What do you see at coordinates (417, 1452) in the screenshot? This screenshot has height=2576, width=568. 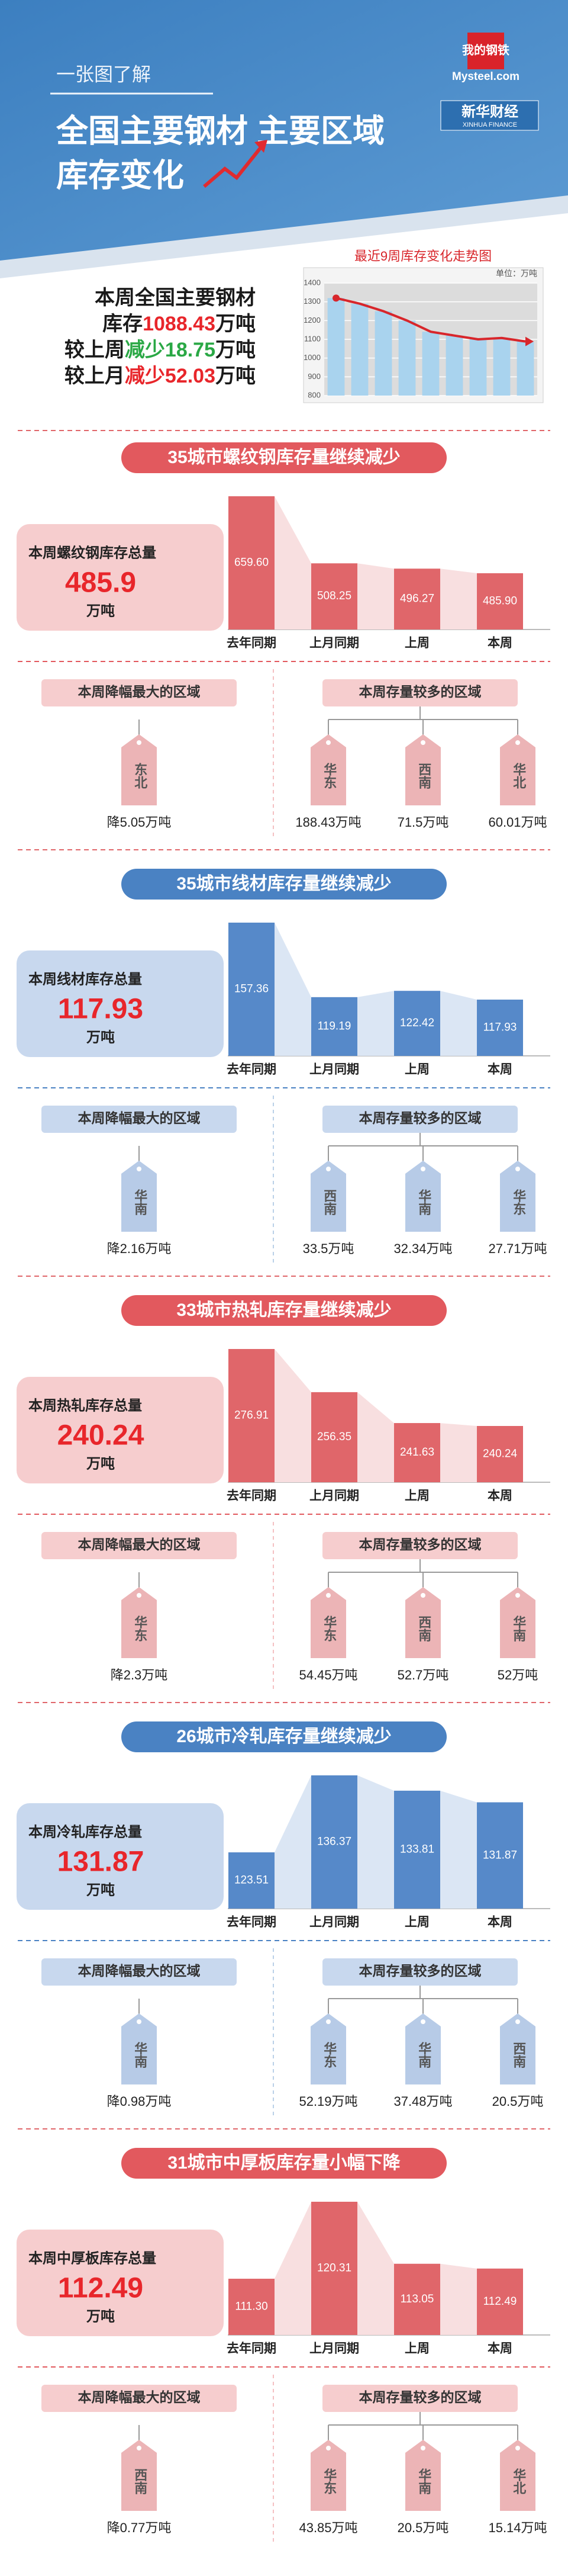 I see `value-label: 241.63` at bounding box center [417, 1452].